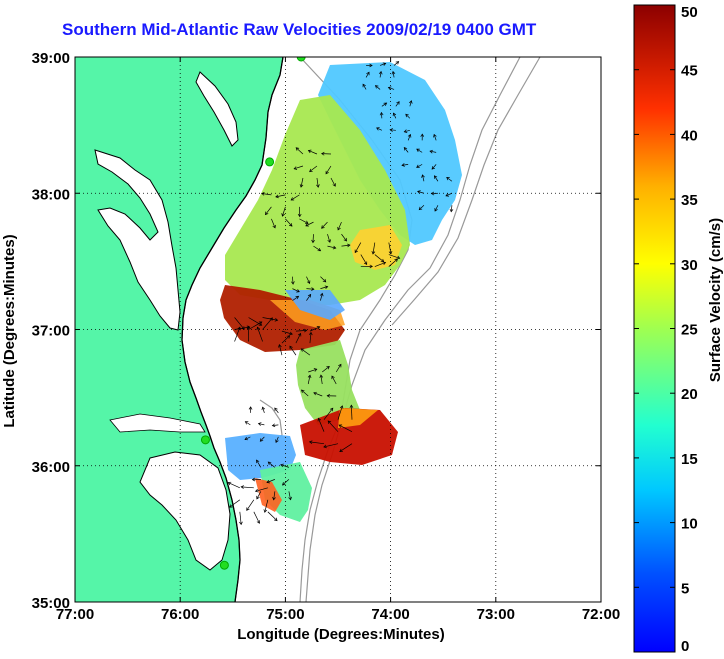 This screenshot has width=724, height=659. I want to click on colorbar-tick-label: 50, so click(689, 12).